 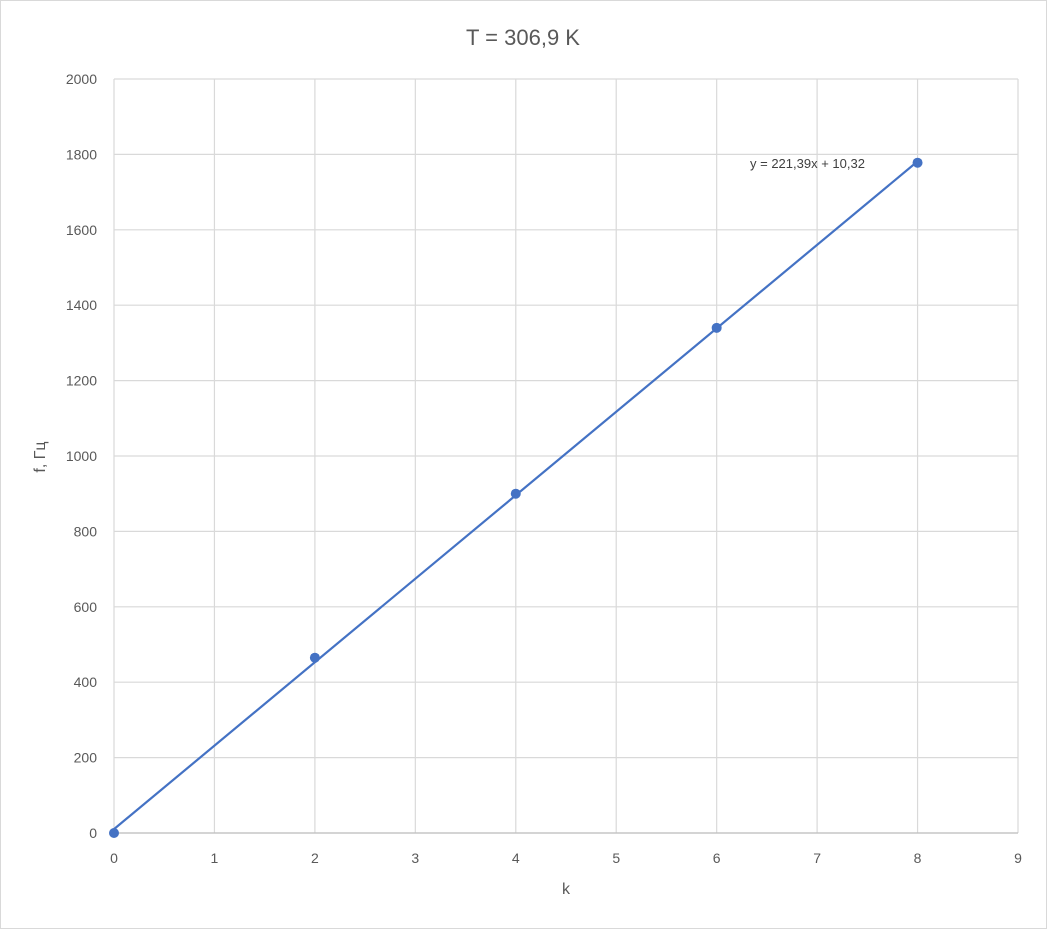 What do you see at coordinates (415, 858) in the screenshot?
I see `x-tick-label: 3` at bounding box center [415, 858].